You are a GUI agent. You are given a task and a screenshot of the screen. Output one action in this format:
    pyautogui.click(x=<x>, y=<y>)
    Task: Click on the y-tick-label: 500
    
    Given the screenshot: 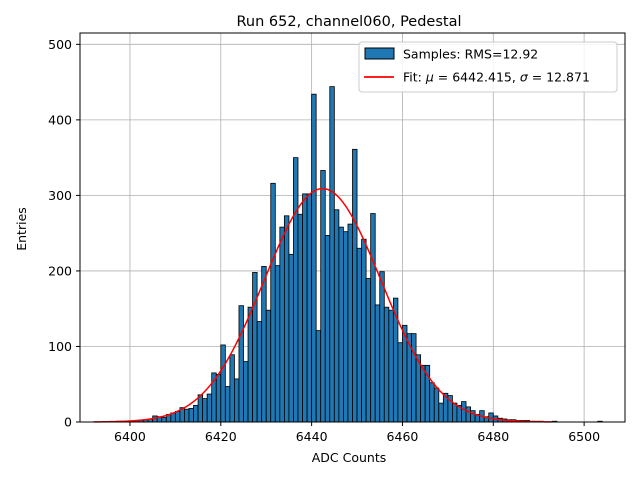 What is the action you would take?
    pyautogui.click(x=60, y=44)
    